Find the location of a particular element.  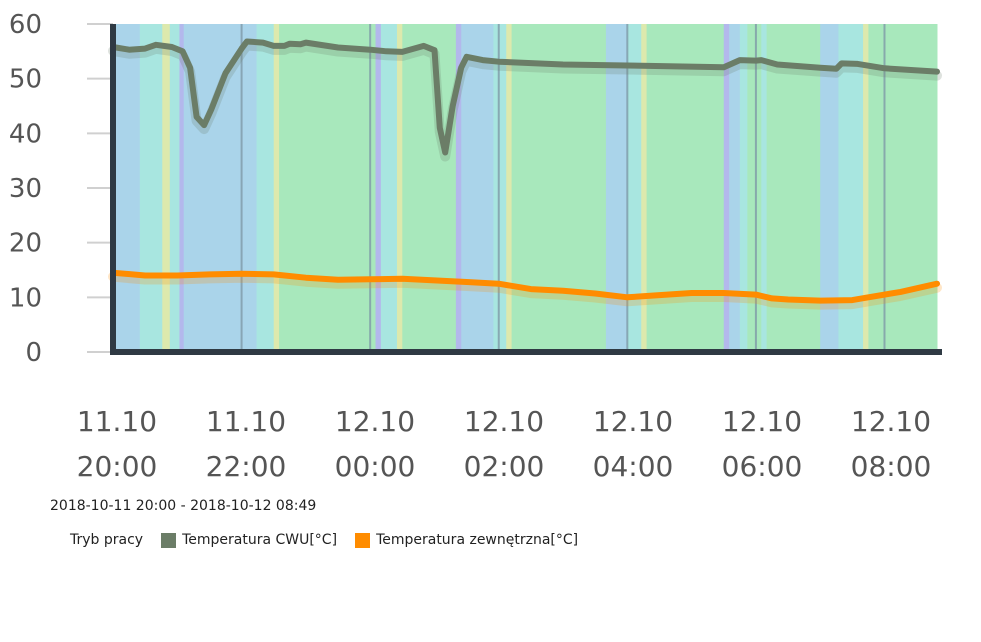

y-tick-labels: 0 10 20 30 40 50 60 is located at coordinates (25, 189).